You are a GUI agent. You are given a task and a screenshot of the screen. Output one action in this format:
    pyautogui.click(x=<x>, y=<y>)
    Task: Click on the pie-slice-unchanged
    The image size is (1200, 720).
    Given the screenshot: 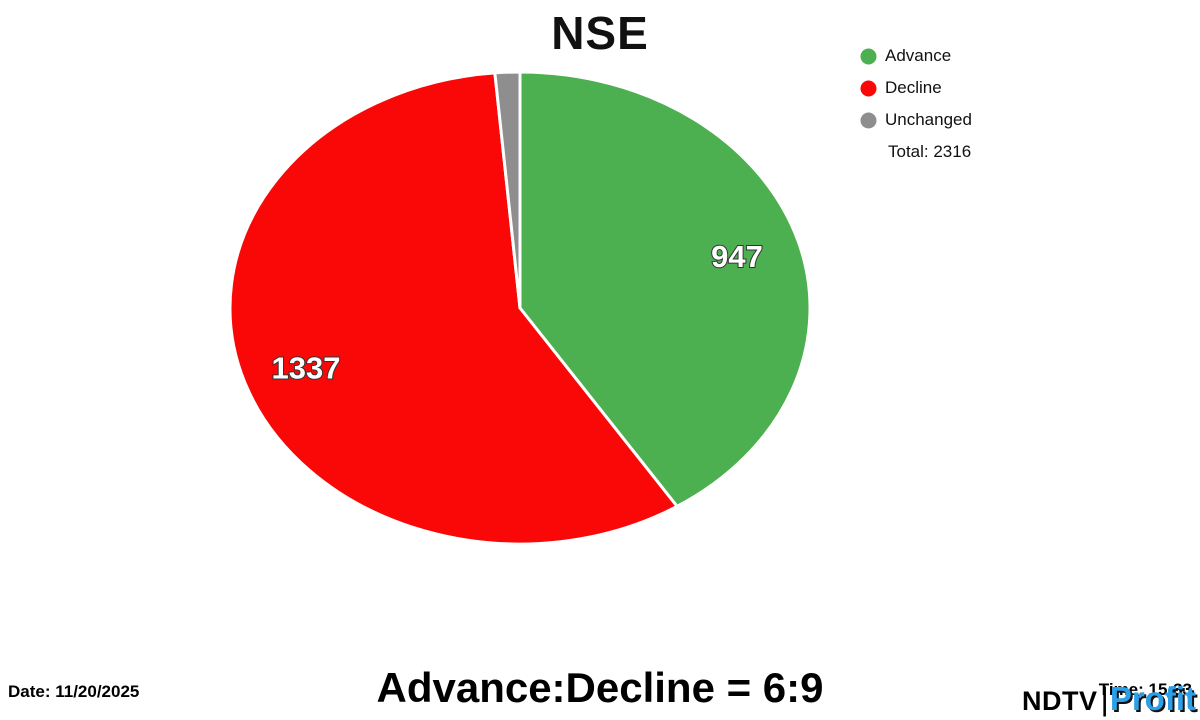 What is the action you would take?
    pyautogui.click(x=507, y=190)
    